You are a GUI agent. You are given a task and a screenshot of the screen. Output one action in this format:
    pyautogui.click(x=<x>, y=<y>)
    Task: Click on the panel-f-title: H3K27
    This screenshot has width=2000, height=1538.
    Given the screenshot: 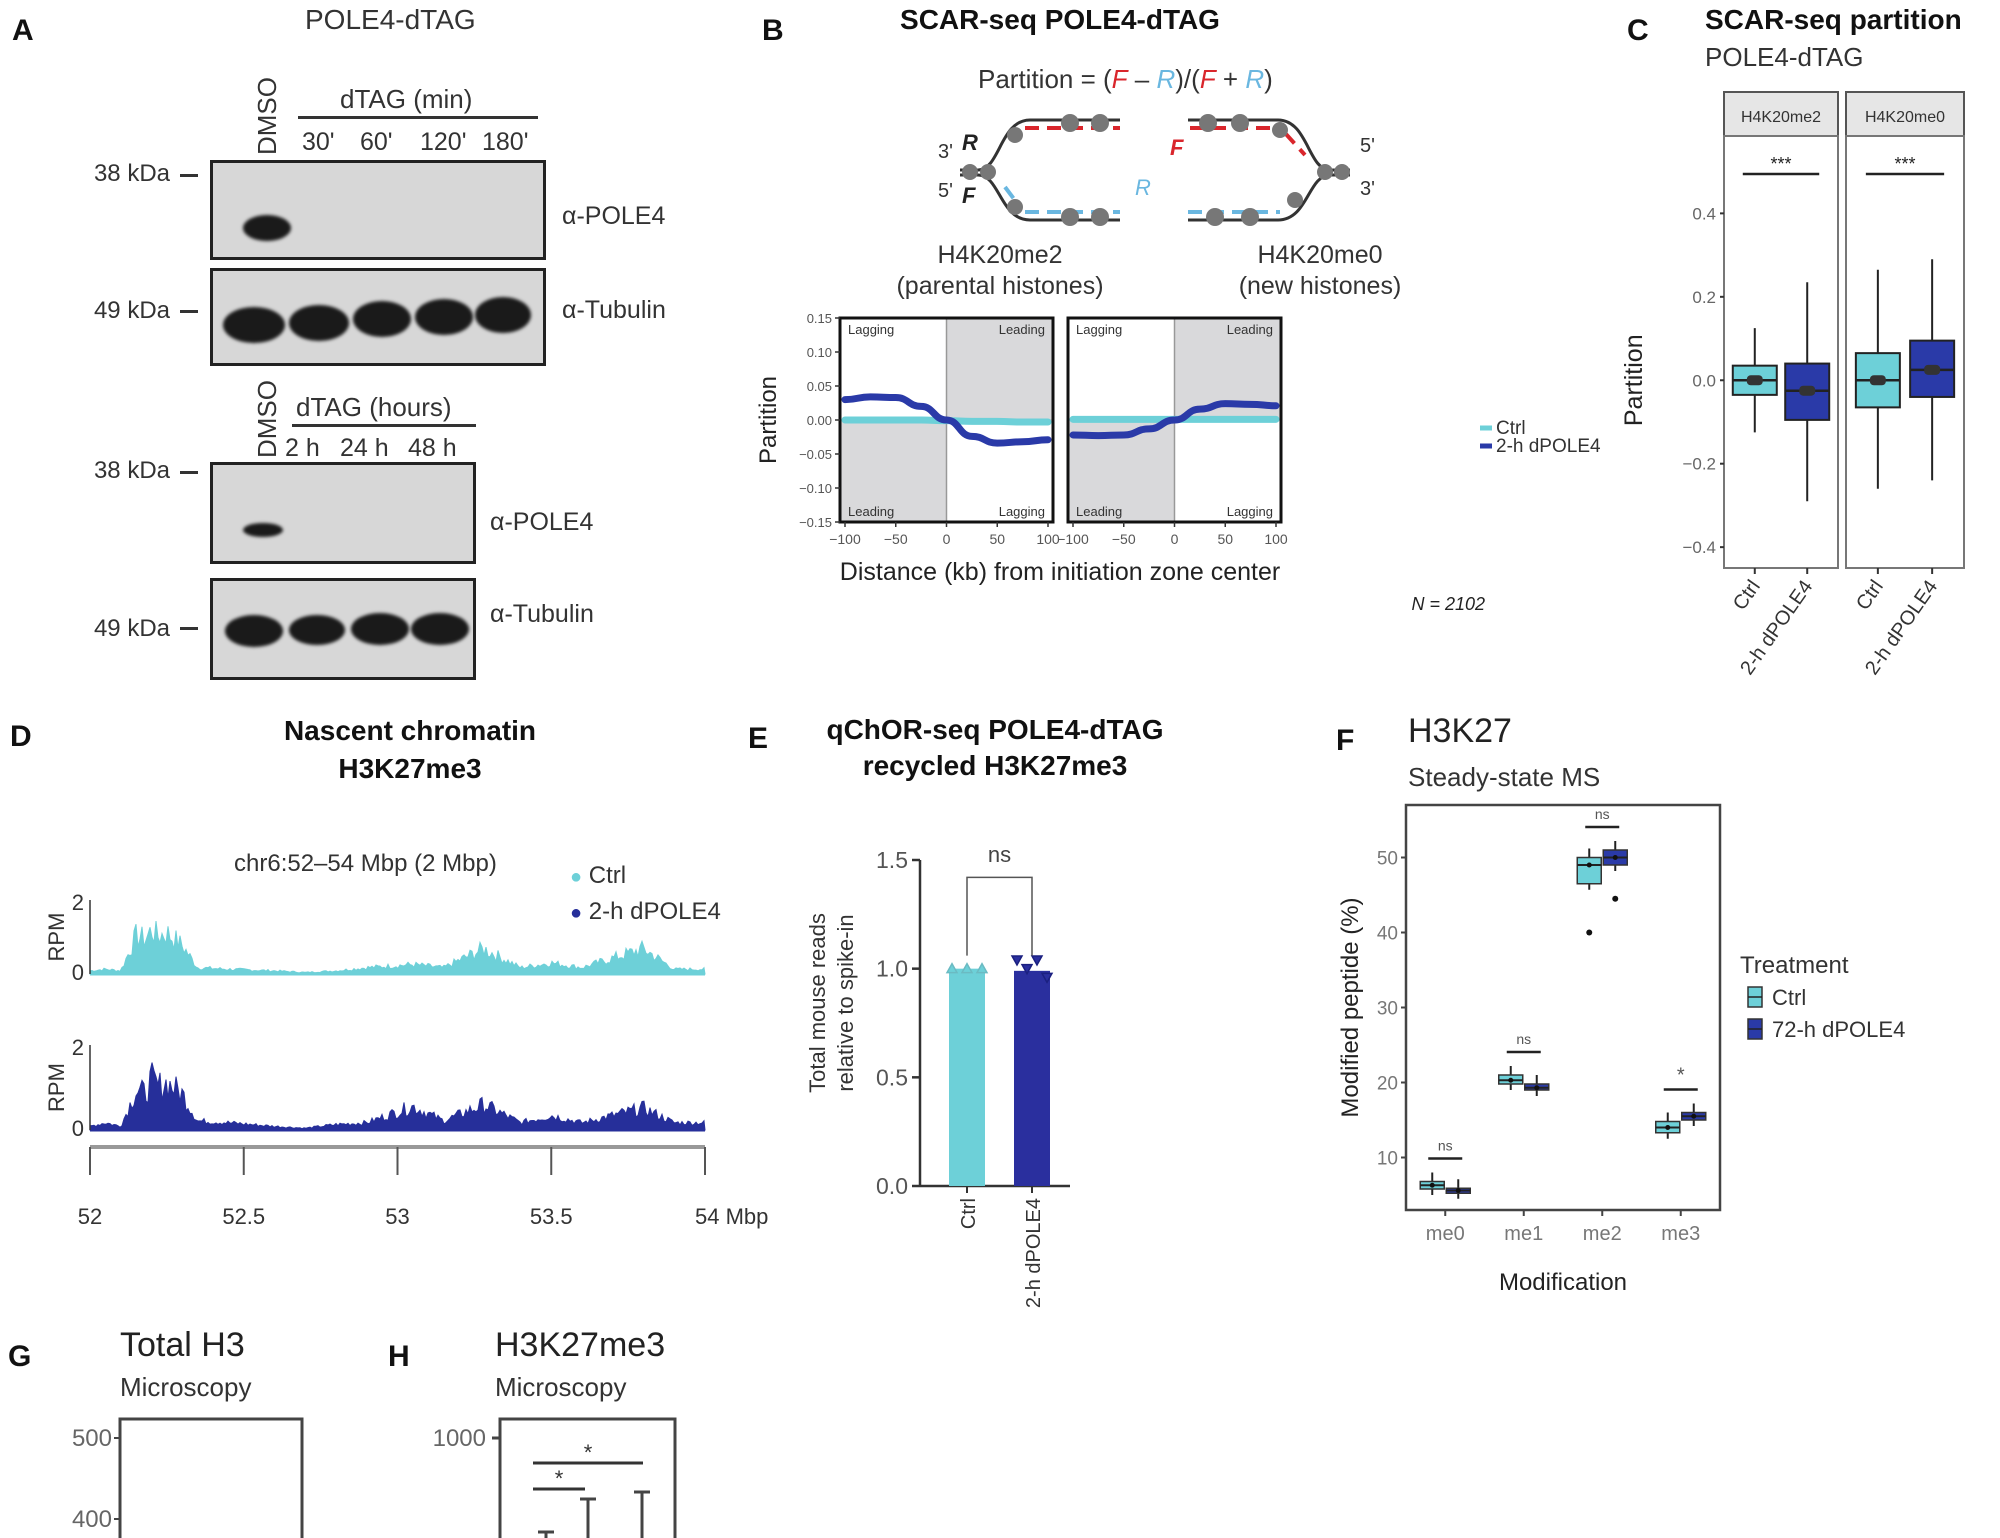 What is the action you would take?
    pyautogui.click(x=1460, y=731)
    